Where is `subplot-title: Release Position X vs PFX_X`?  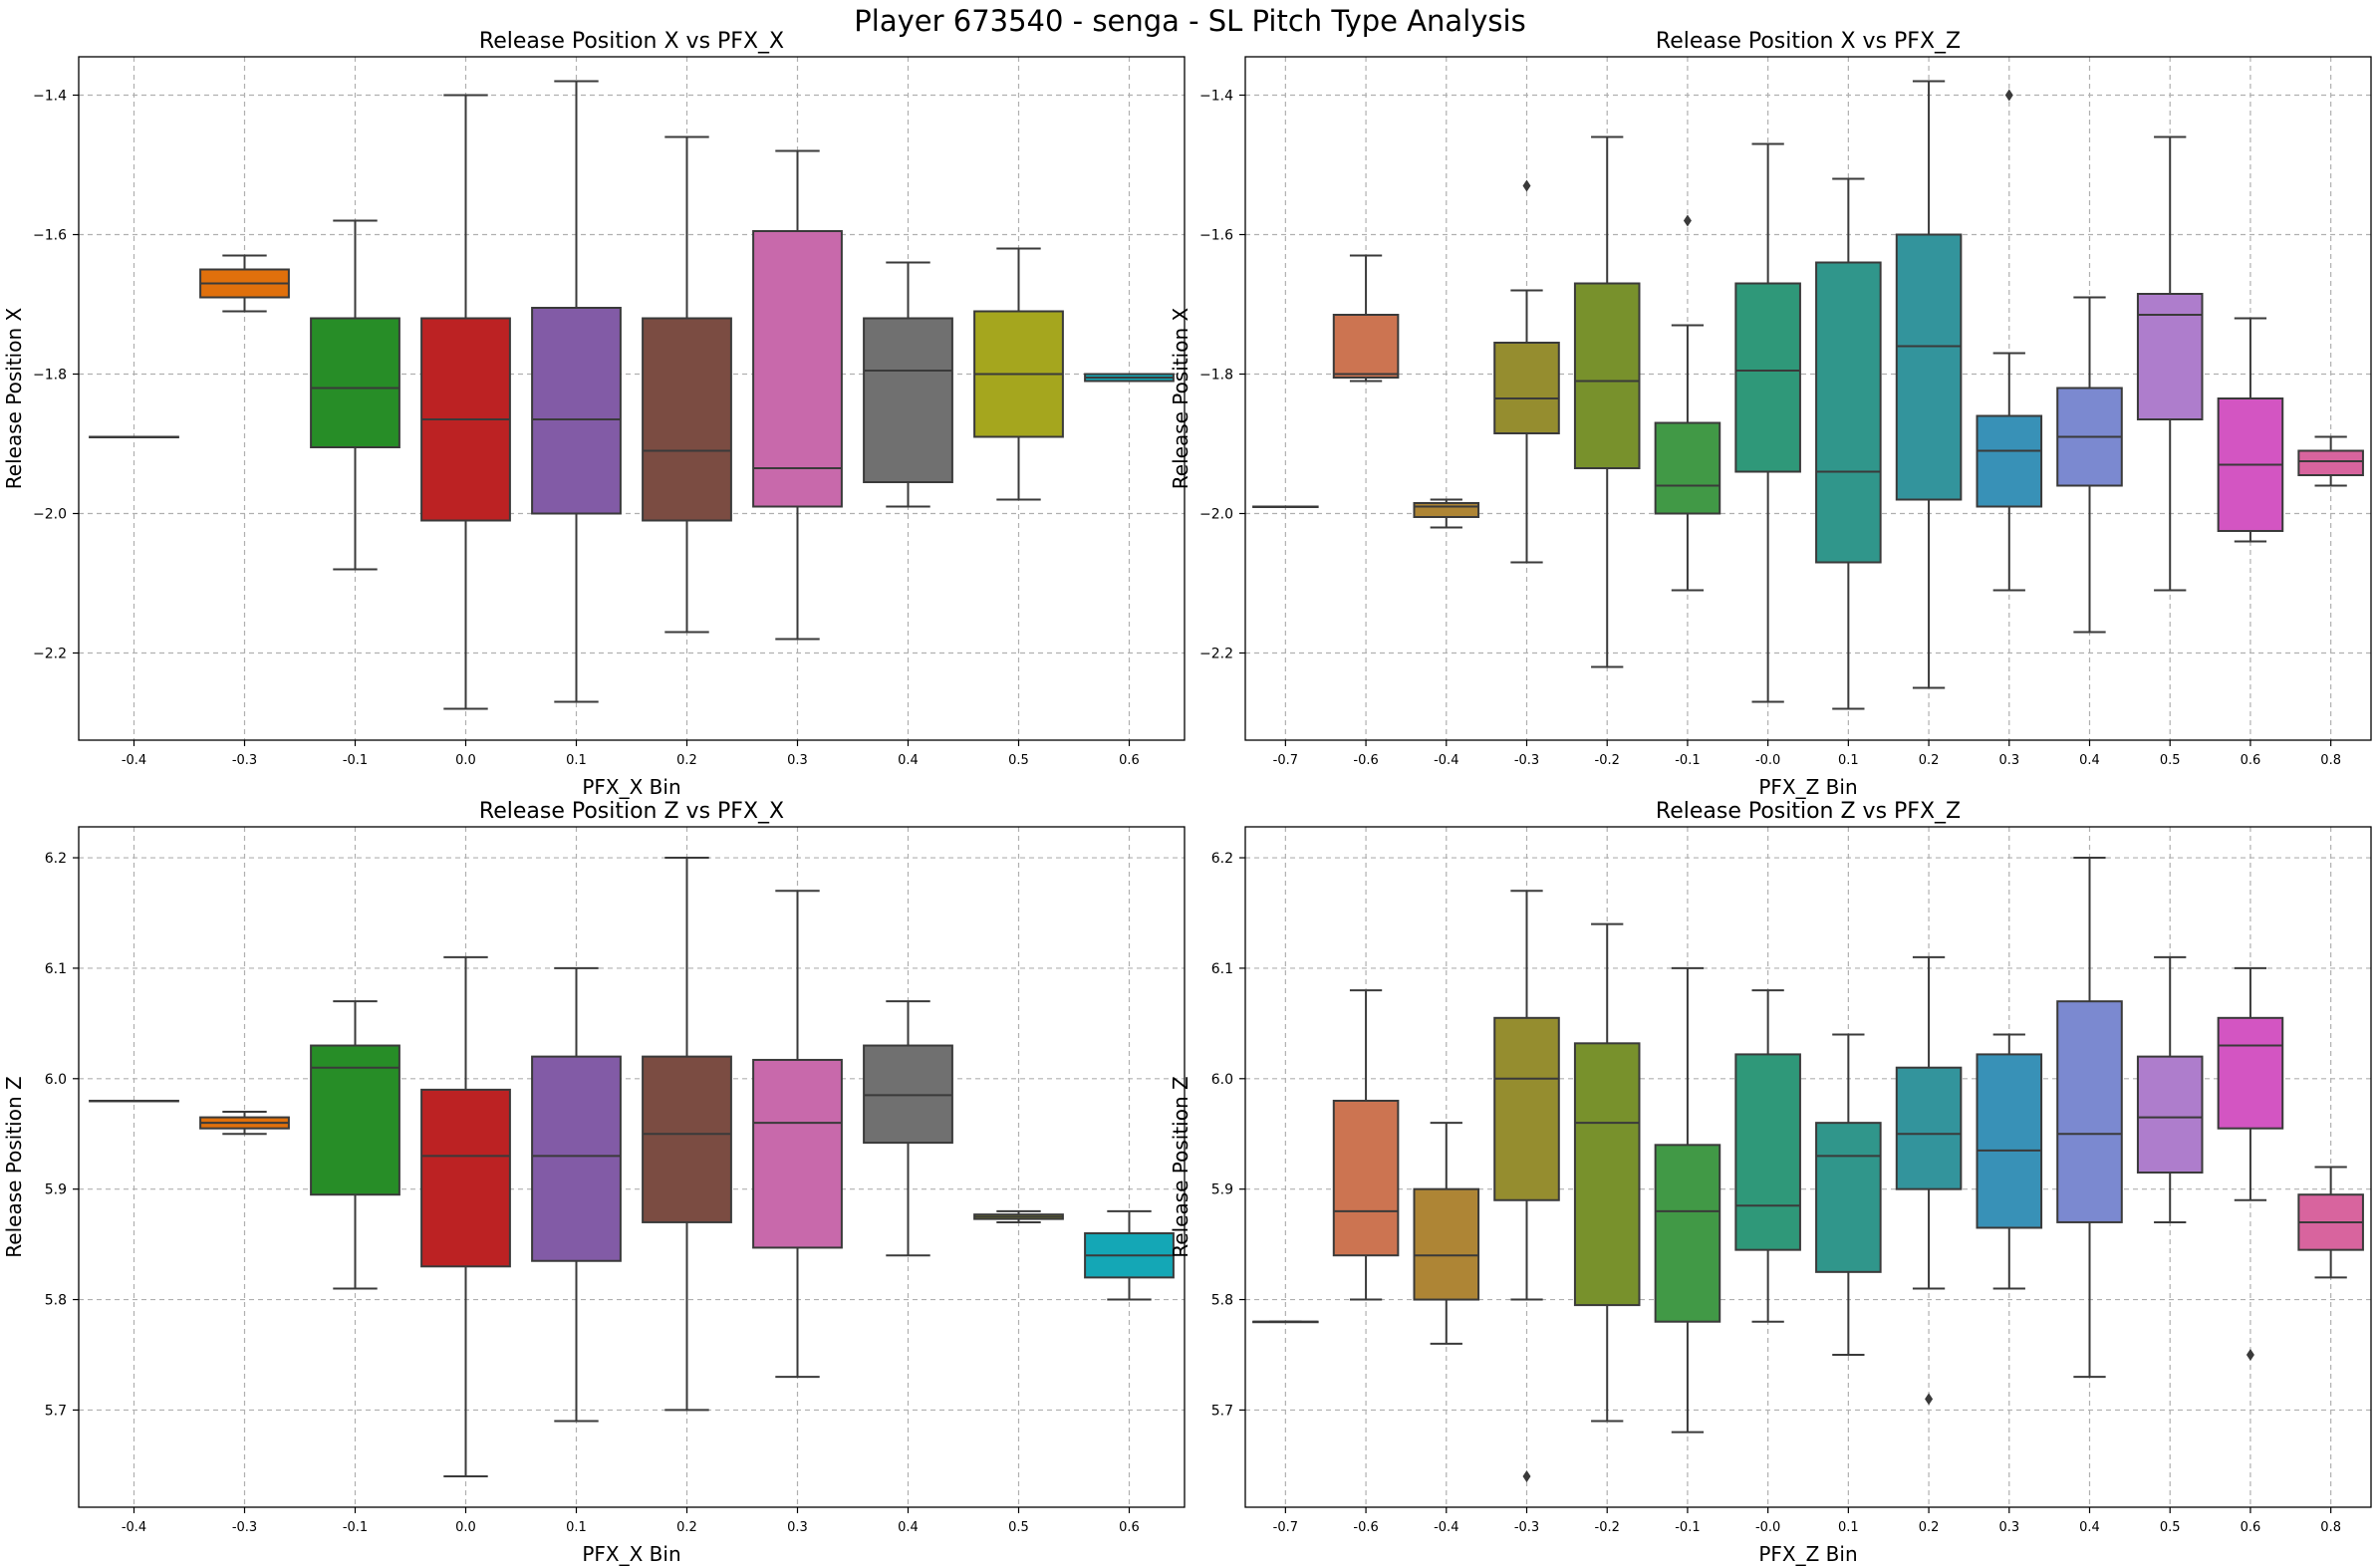 subplot-title: Release Position X vs PFX_X is located at coordinates (631, 42).